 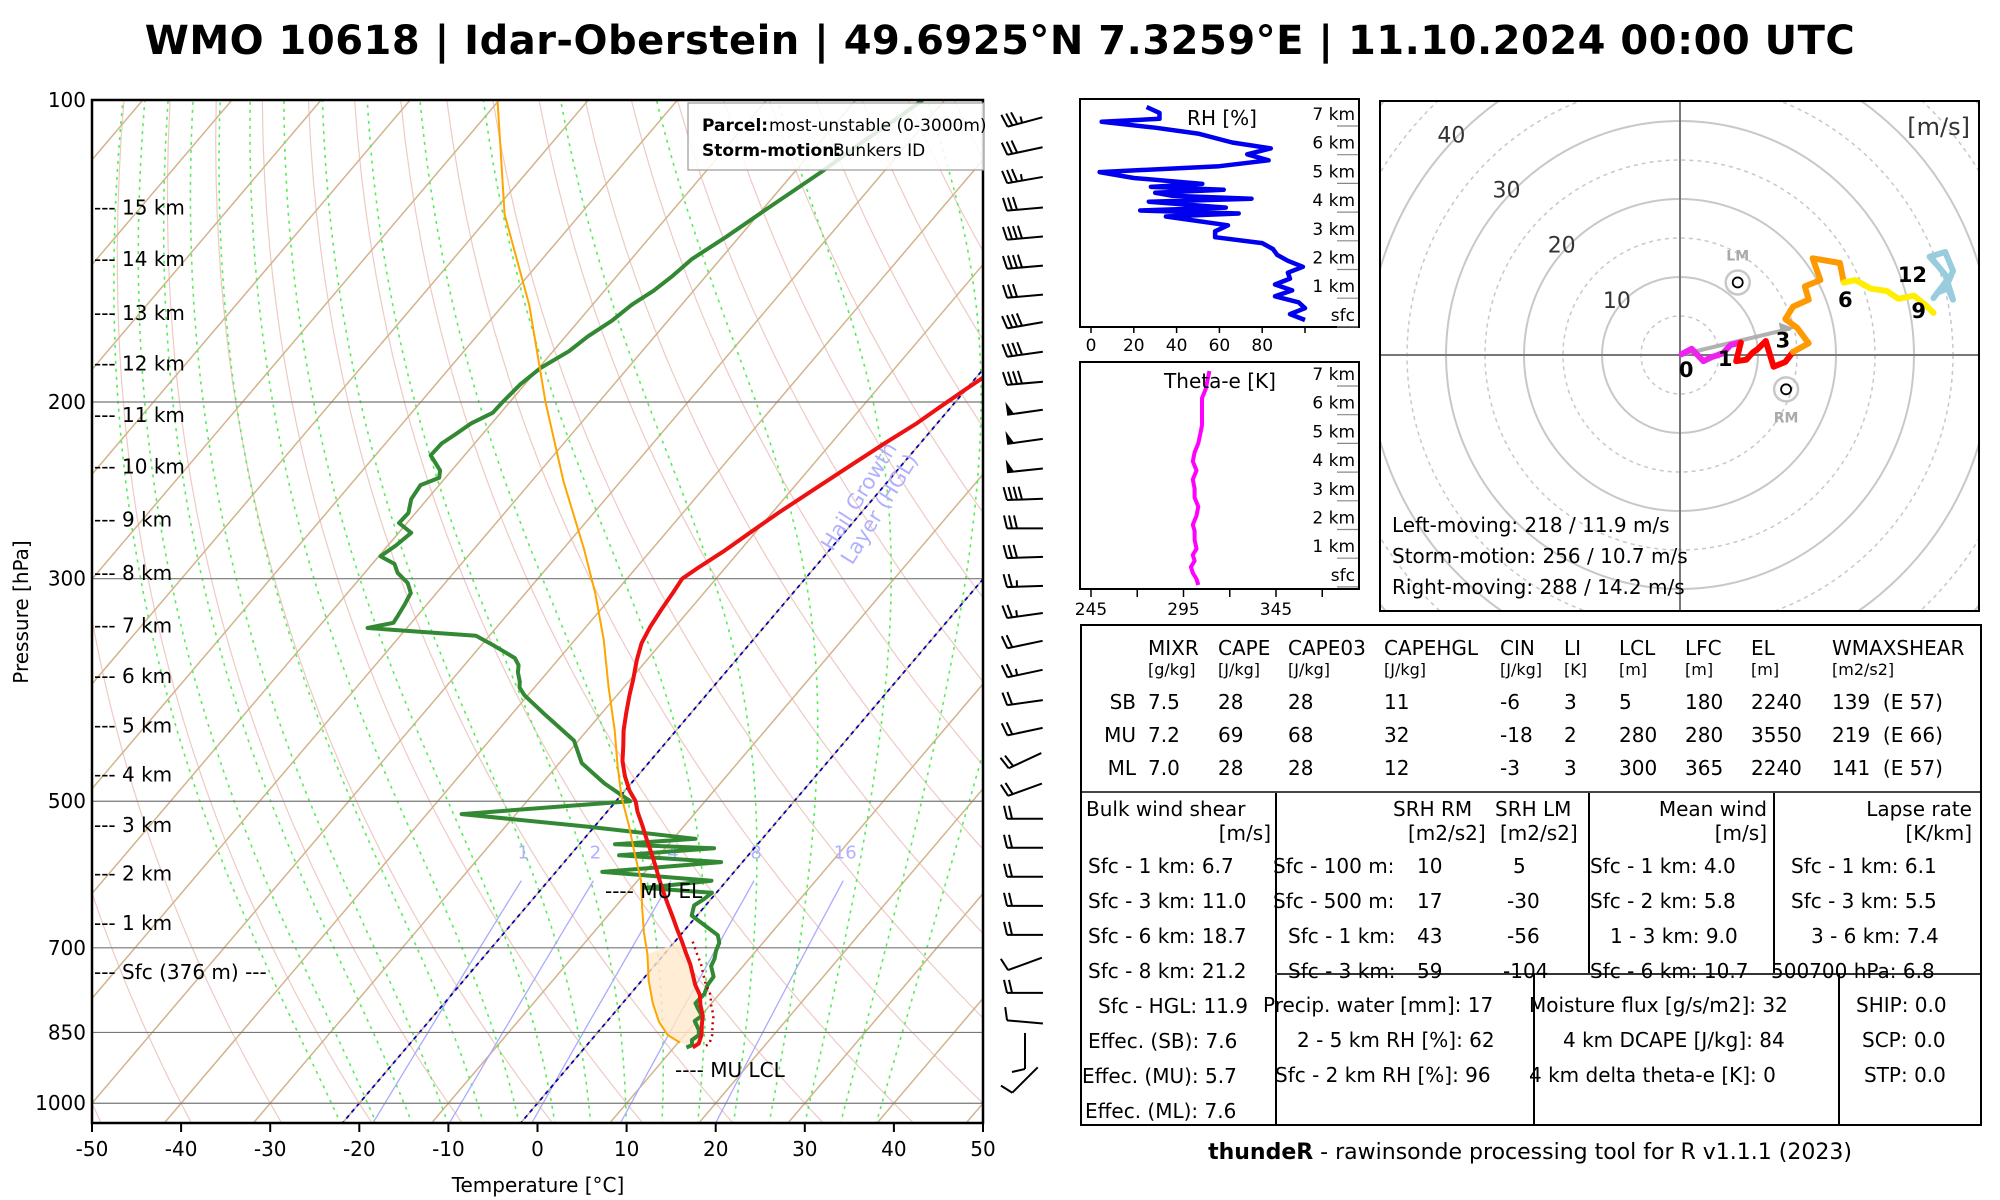 What do you see at coordinates (1704, 768) in the screenshot?
I see `table-cell: 365` at bounding box center [1704, 768].